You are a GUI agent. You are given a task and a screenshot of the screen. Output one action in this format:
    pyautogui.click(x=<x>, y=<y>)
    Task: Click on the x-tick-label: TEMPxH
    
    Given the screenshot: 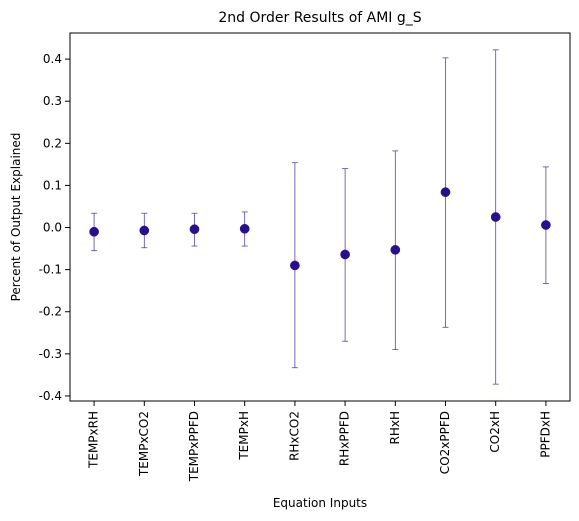 What is the action you would take?
    pyautogui.click(x=244, y=436)
    